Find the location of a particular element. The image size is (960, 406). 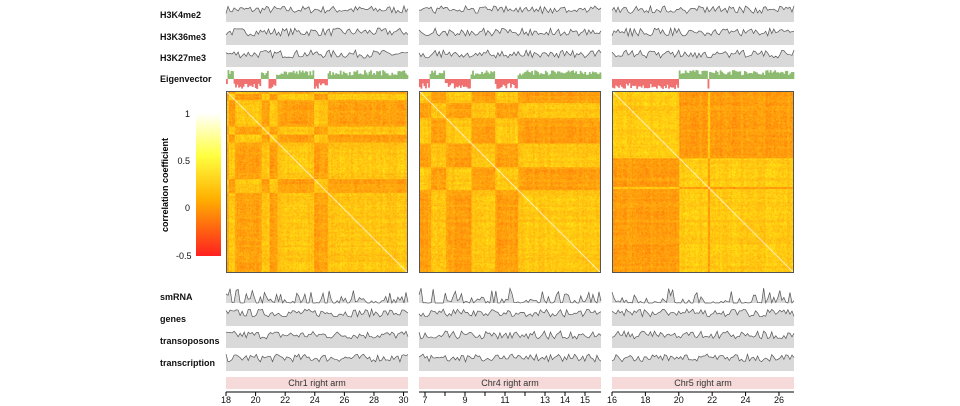

smrna-track-line is located at coordinates (317, 296).